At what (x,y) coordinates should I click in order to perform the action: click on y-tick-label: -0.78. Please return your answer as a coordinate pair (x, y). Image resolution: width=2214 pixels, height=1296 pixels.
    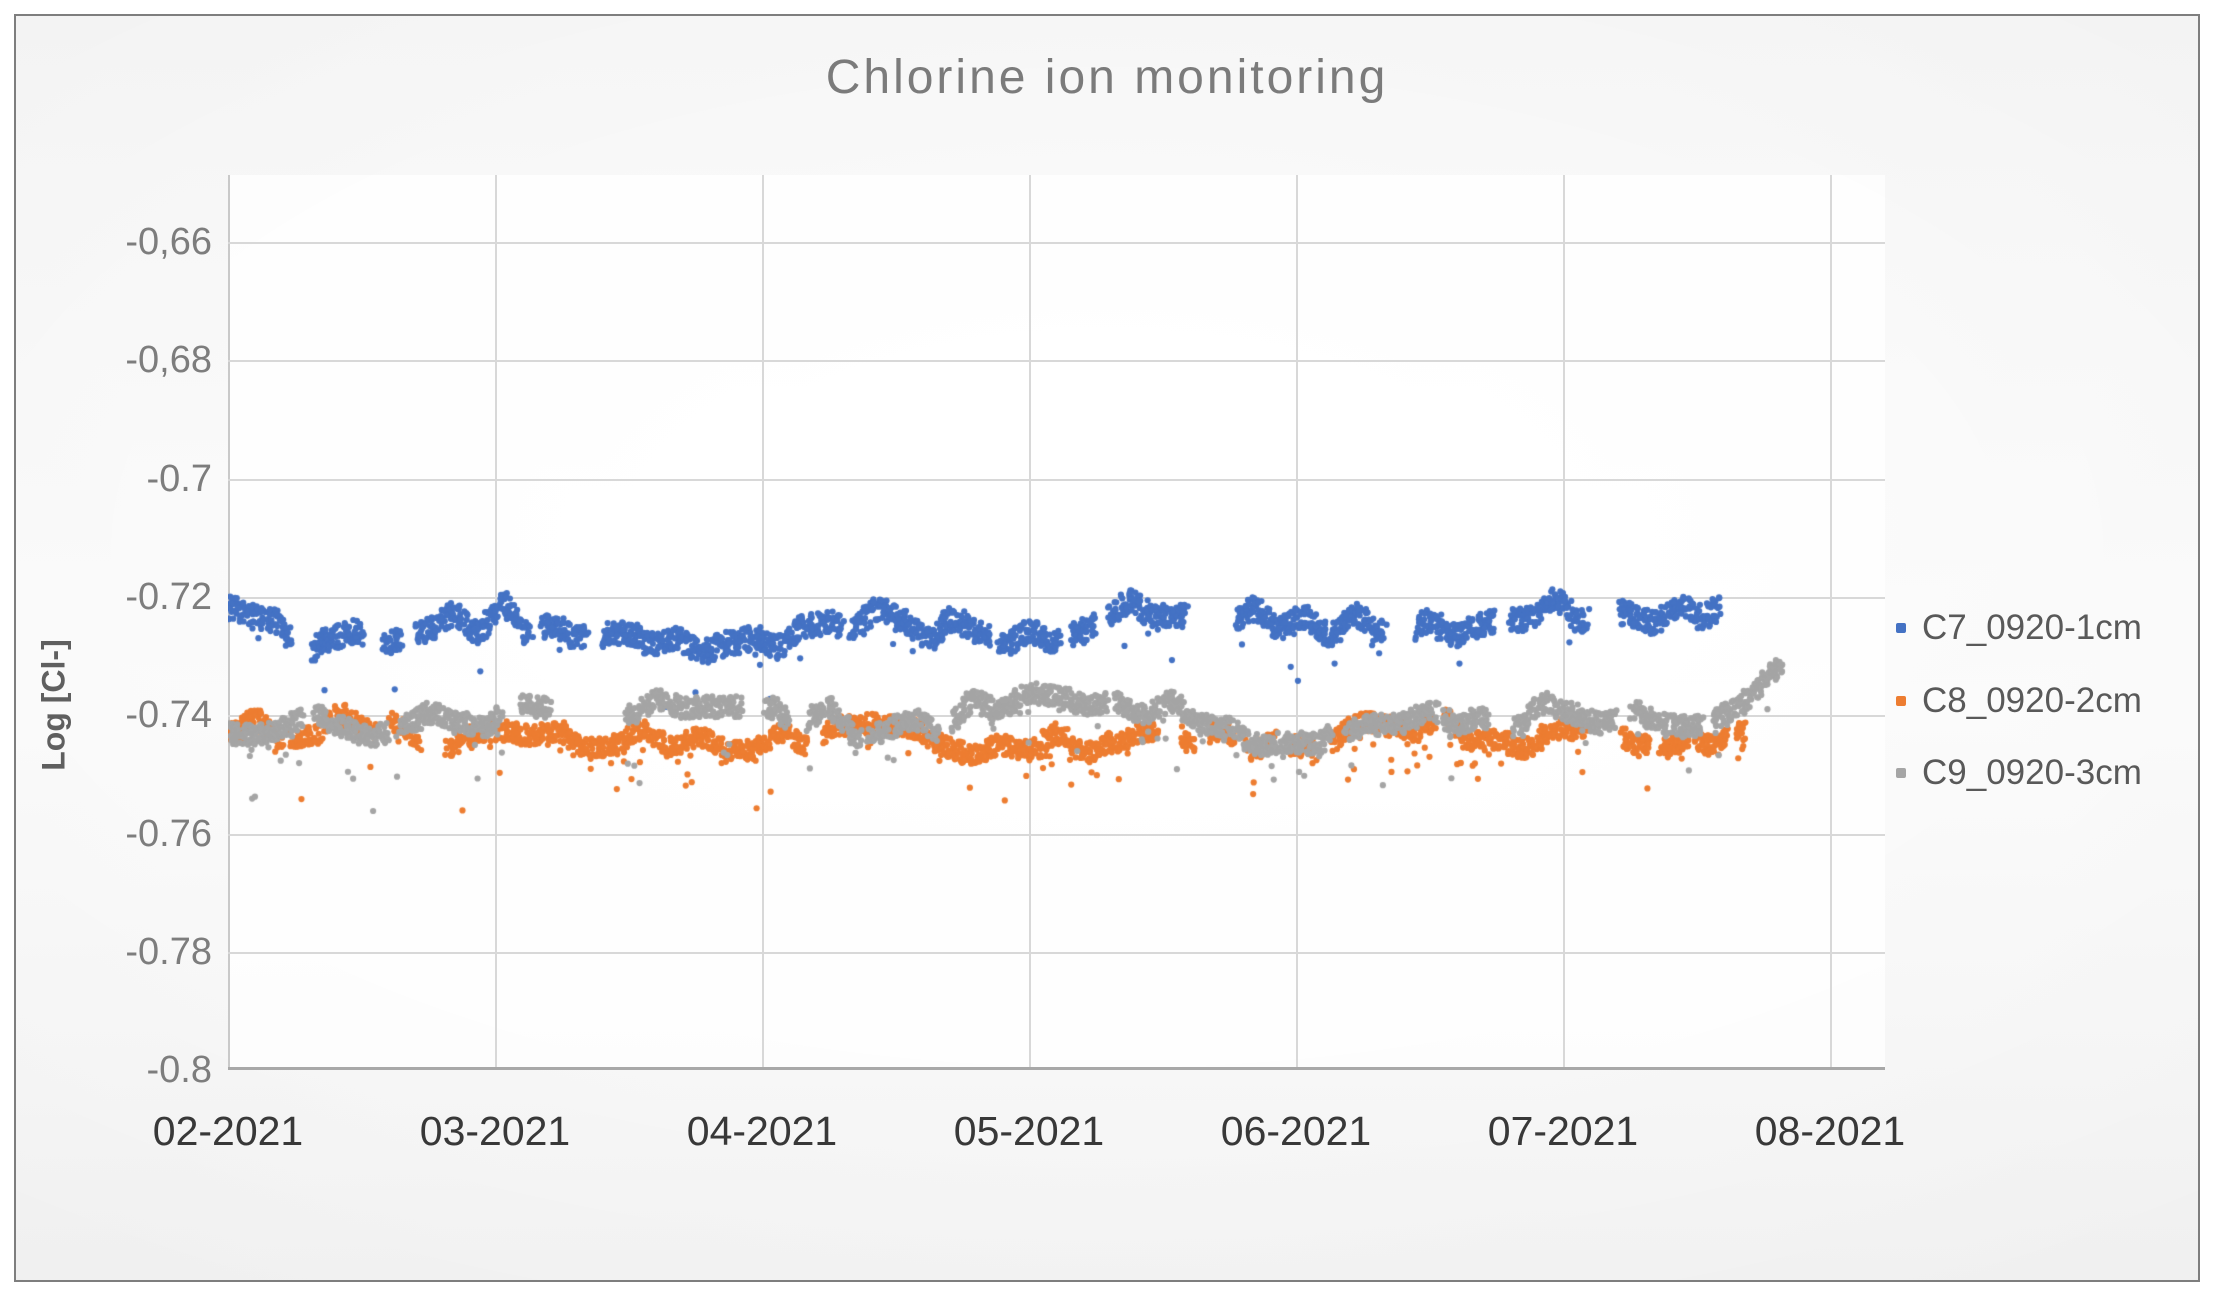
    Looking at the image, I should click on (168, 952).